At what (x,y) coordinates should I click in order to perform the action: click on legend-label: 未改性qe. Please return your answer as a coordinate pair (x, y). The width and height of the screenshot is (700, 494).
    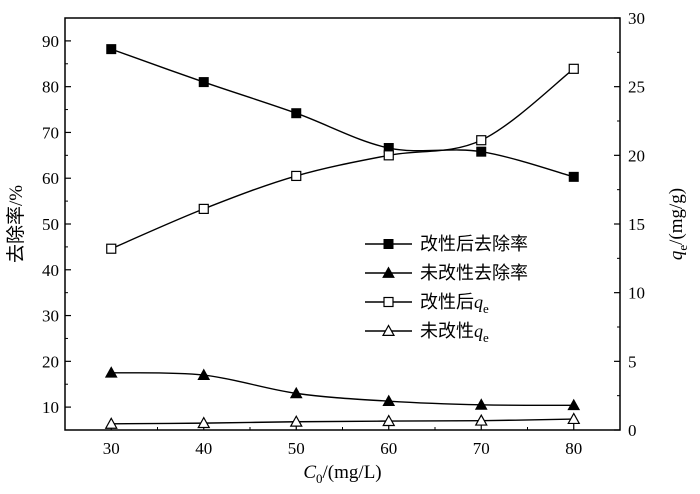
    Looking at the image, I should click on (454, 333).